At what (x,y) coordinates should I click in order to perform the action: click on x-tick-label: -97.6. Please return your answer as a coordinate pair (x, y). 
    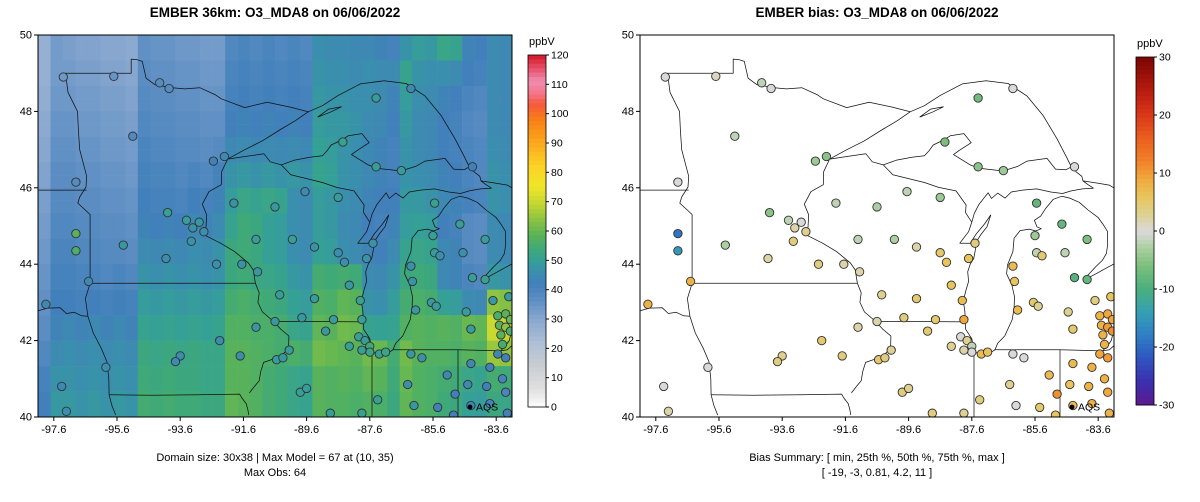
    Looking at the image, I should click on (53, 430).